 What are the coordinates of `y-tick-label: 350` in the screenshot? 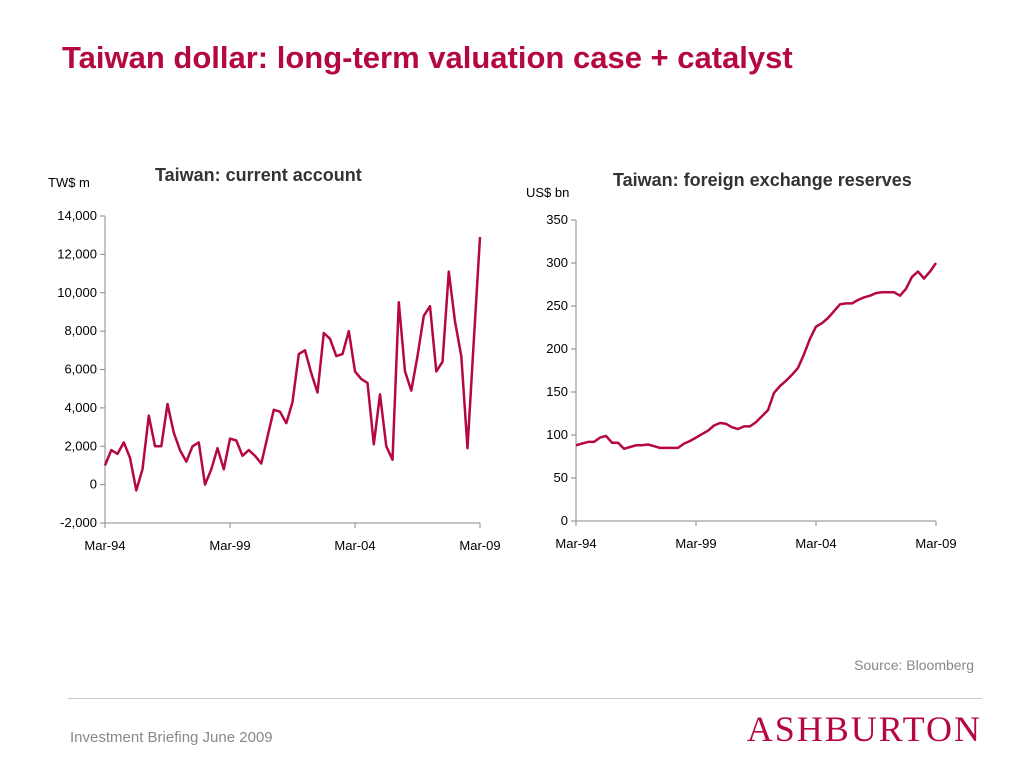 It's located at (557, 219).